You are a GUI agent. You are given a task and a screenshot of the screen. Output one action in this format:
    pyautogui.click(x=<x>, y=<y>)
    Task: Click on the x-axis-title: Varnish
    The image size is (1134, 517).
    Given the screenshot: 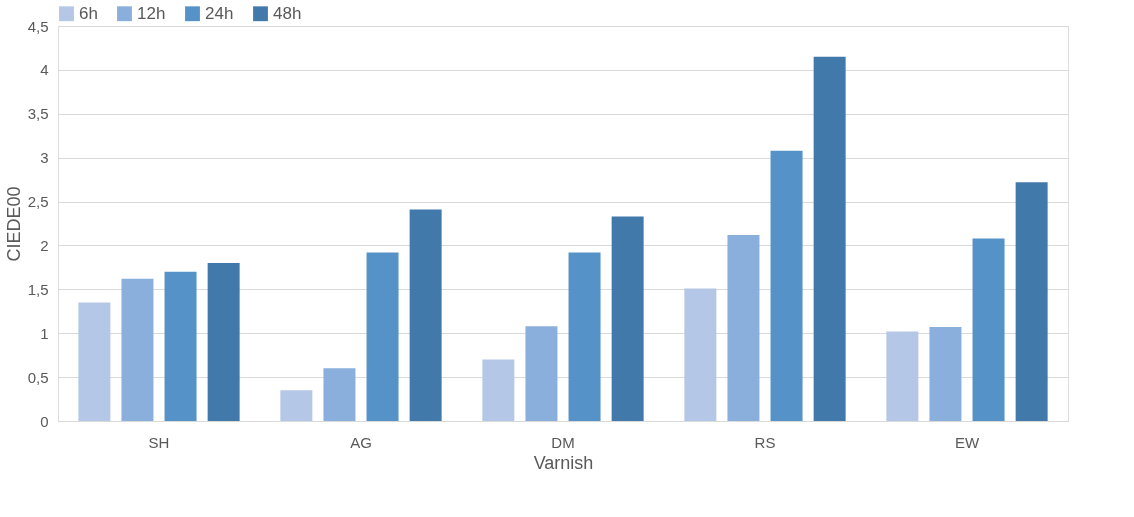 What is the action you would take?
    pyautogui.click(x=563, y=462)
    